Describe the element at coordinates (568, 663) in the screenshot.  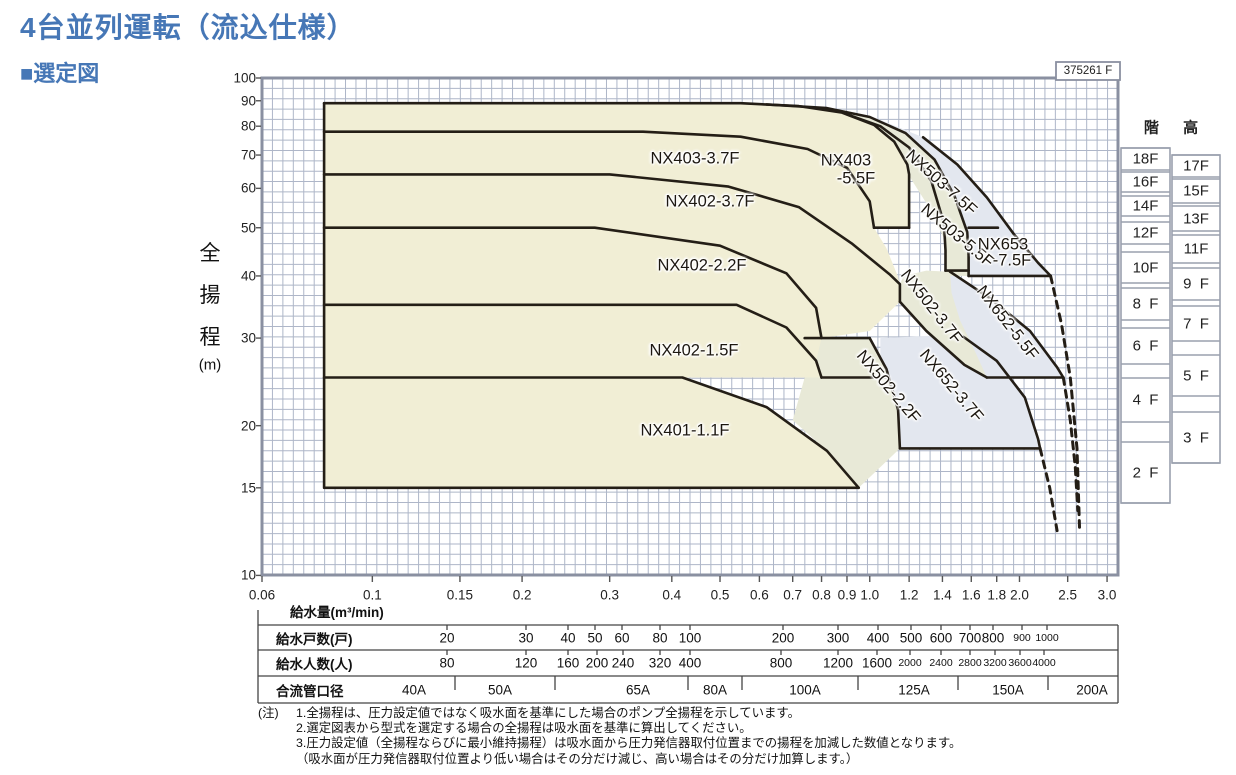
I see `table-value-160: 160` at that location.